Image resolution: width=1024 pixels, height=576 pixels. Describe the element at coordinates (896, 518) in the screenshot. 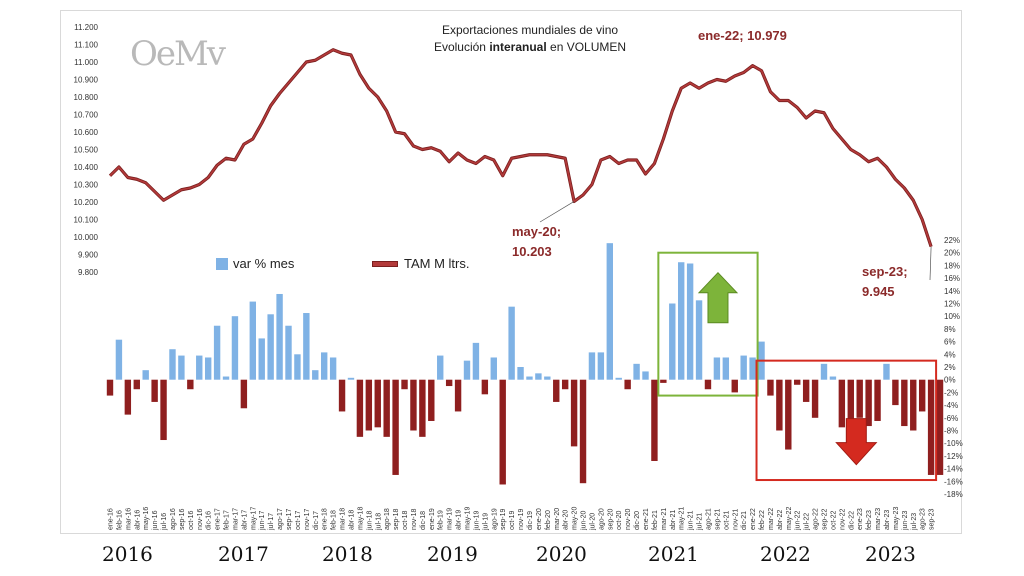

I see `x-tick-label: may-23` at that location.